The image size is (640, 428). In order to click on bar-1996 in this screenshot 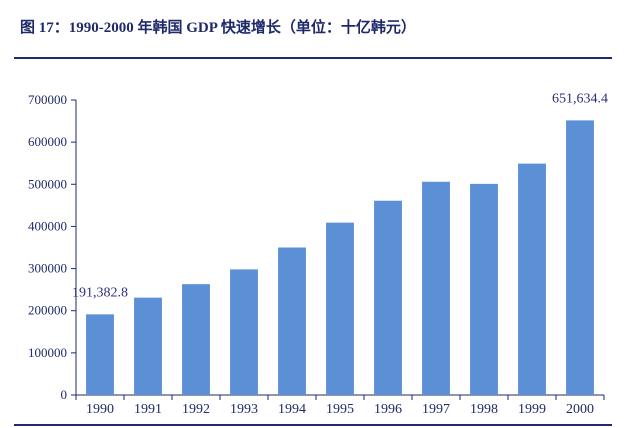, I will do `click(388, 297)`.